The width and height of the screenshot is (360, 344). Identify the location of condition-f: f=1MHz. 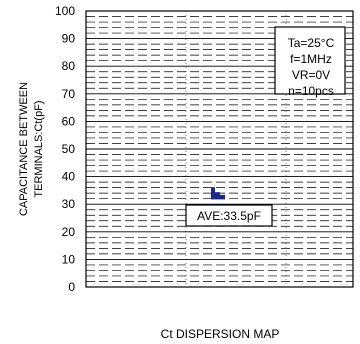
(311, 59).